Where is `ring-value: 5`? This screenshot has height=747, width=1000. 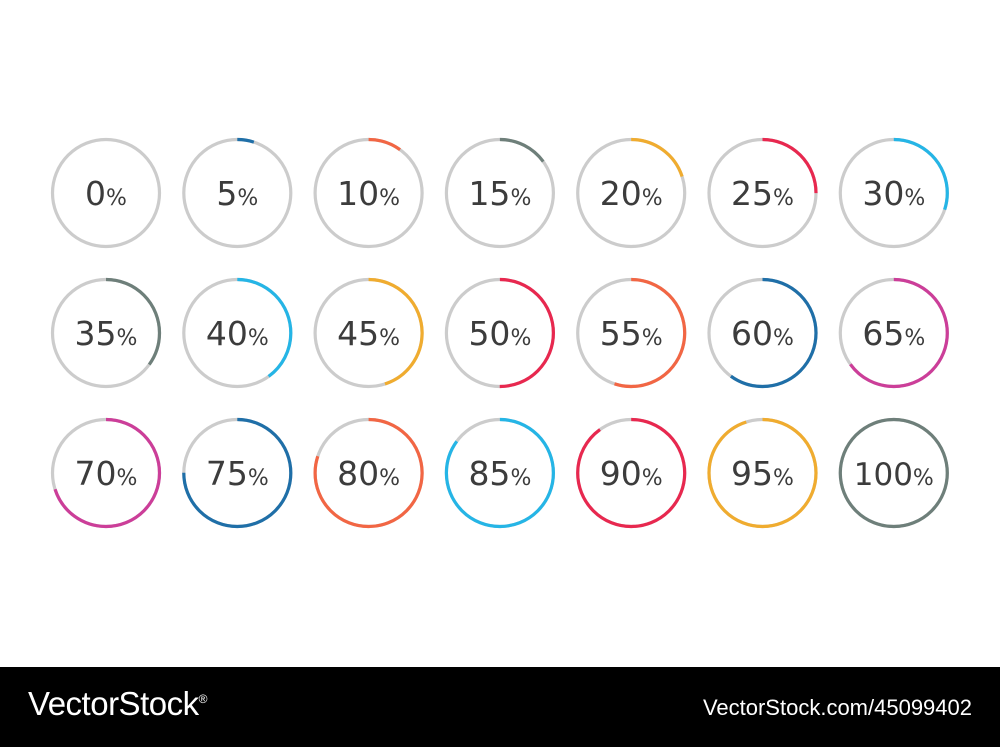
ring-value: 5 is located at coordinates (226, 193).